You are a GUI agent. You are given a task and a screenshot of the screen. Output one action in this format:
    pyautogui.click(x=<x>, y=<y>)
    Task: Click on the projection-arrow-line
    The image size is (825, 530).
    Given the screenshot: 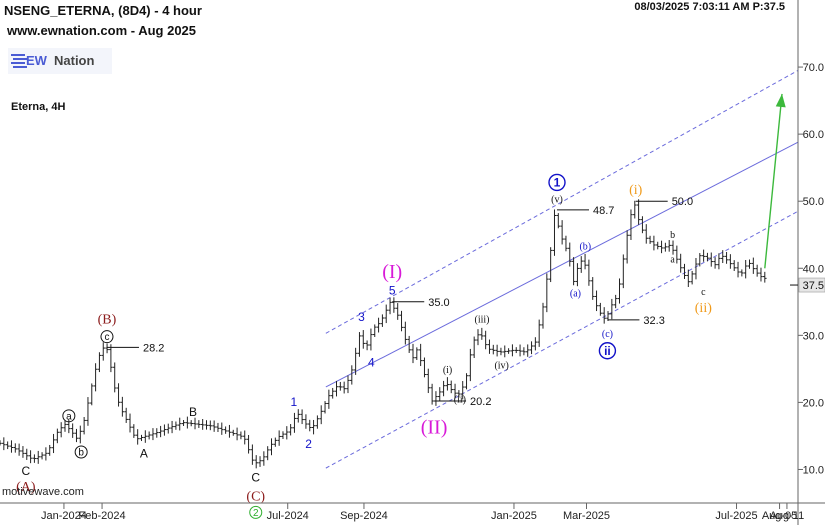 What is the action you would take?
    pyautogui.click(x=773, y=181)
    